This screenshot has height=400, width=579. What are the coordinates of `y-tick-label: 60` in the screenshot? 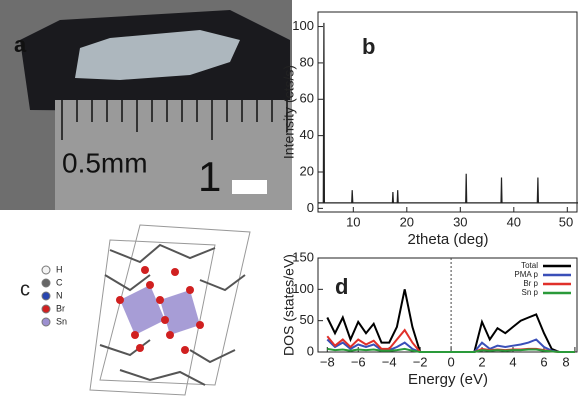 It's located at (307, 98).